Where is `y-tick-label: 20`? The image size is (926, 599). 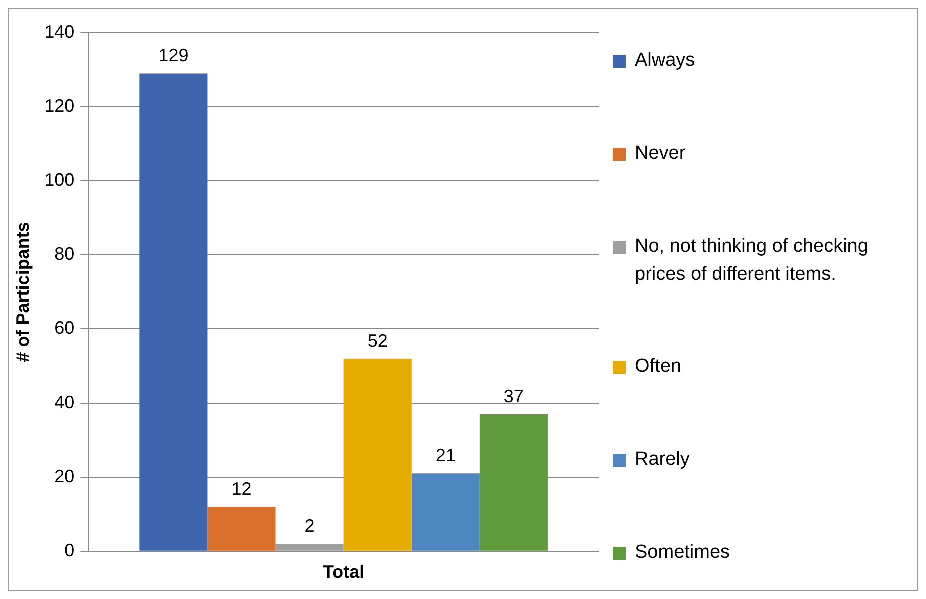 y-tick-label: 20 is located at coordinates (64, 476).